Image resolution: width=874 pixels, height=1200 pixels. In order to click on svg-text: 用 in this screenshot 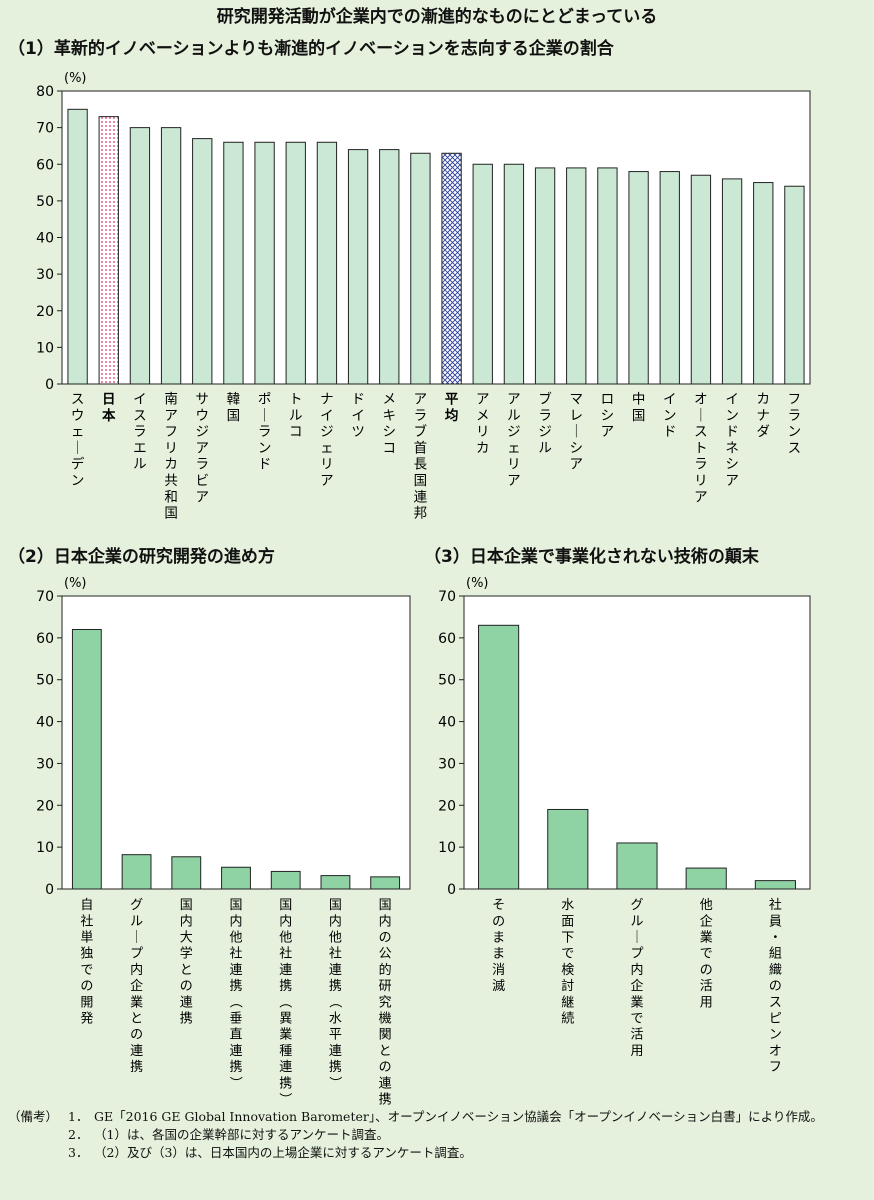, I will do `click(706, 1002)`.